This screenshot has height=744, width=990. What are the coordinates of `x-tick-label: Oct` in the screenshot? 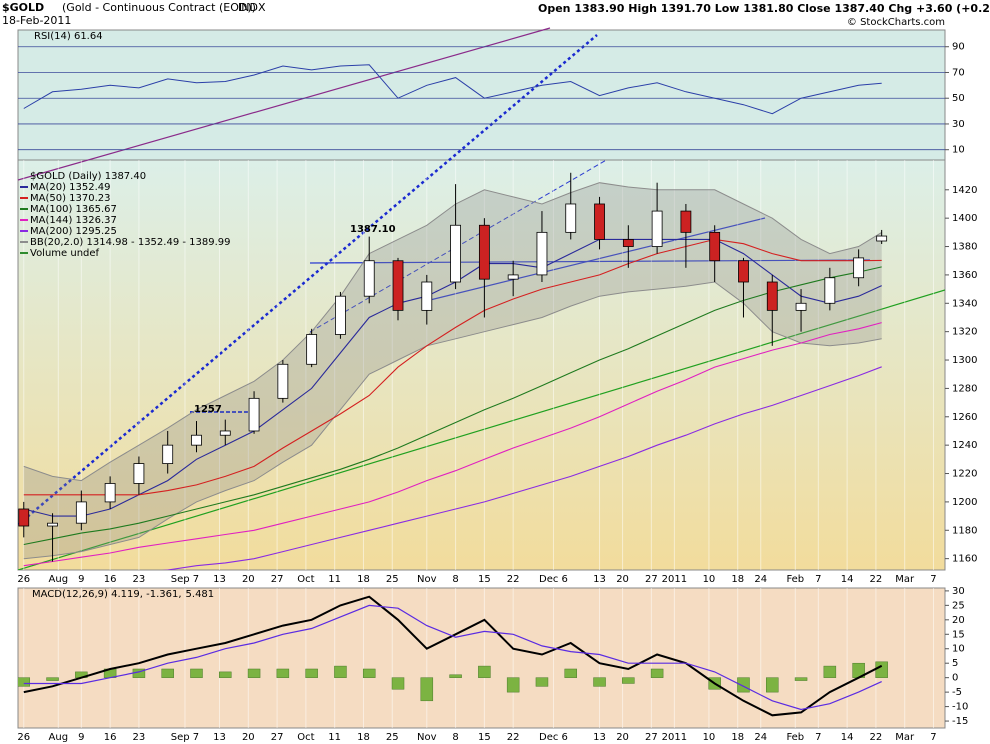 It's located at (305, 737).